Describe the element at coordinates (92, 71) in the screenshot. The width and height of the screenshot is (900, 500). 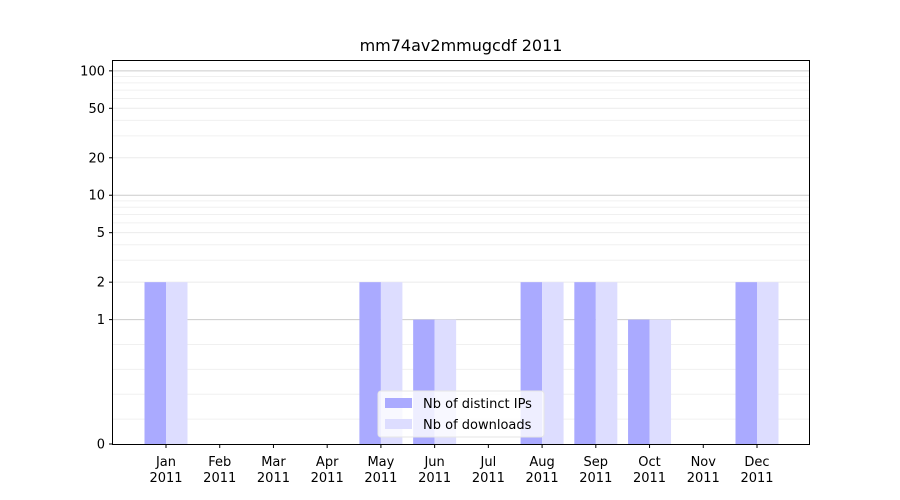
I see `y-tick-label: 100` at that location.